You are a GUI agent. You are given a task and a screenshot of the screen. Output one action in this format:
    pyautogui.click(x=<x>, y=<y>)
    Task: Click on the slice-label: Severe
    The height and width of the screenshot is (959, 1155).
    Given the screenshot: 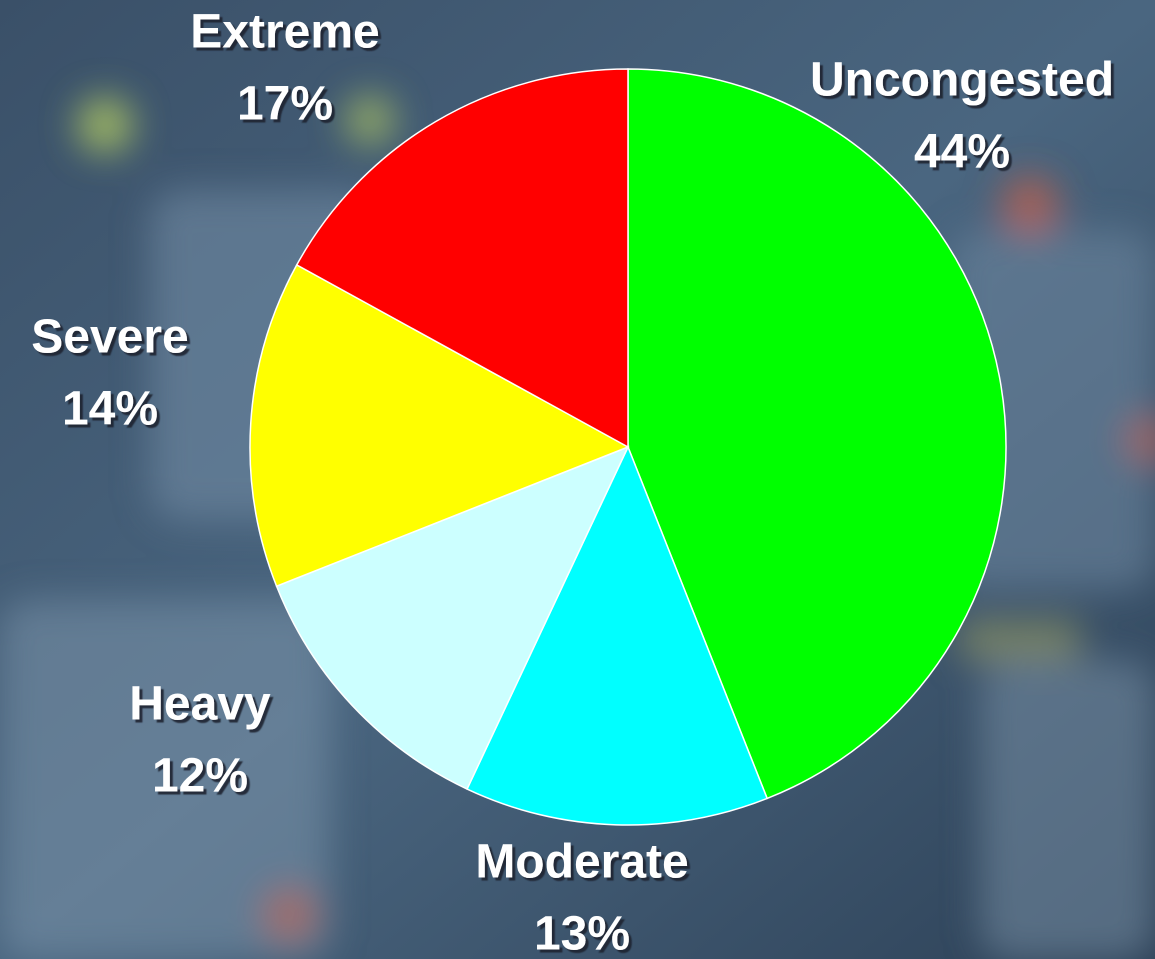 What is the action you would take?
    pyautogui.click(x=109, y=337)
    